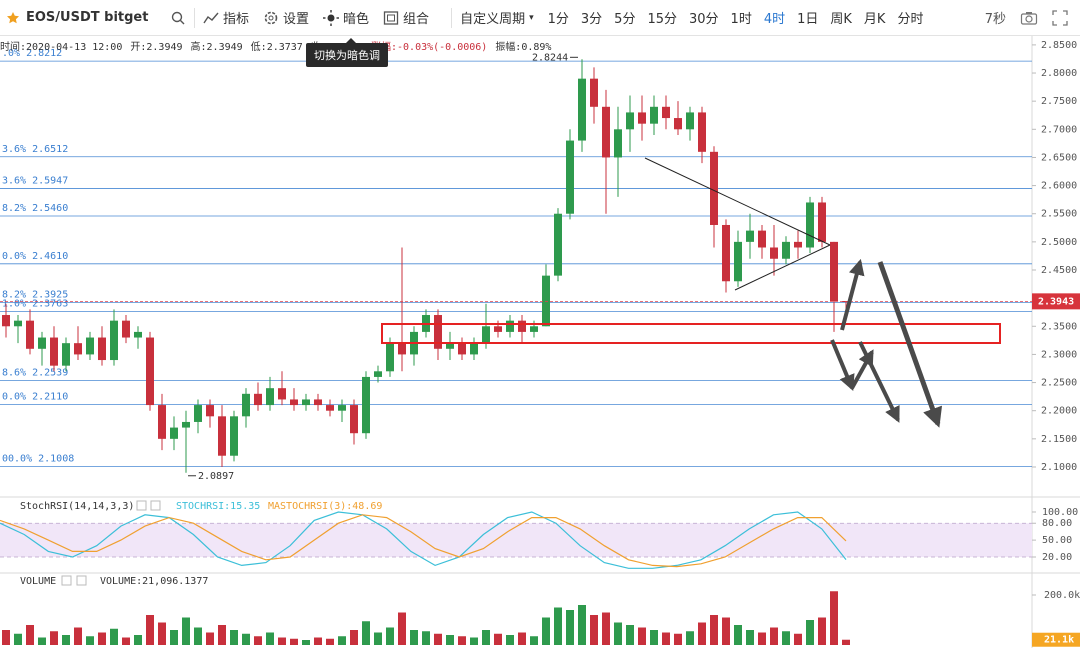 The width and height of the screenshot is (1080, 648). Describe the element at coordinates (1059, 411) in the screenshot. I see `y-tick-label: 2.2000` at that location.